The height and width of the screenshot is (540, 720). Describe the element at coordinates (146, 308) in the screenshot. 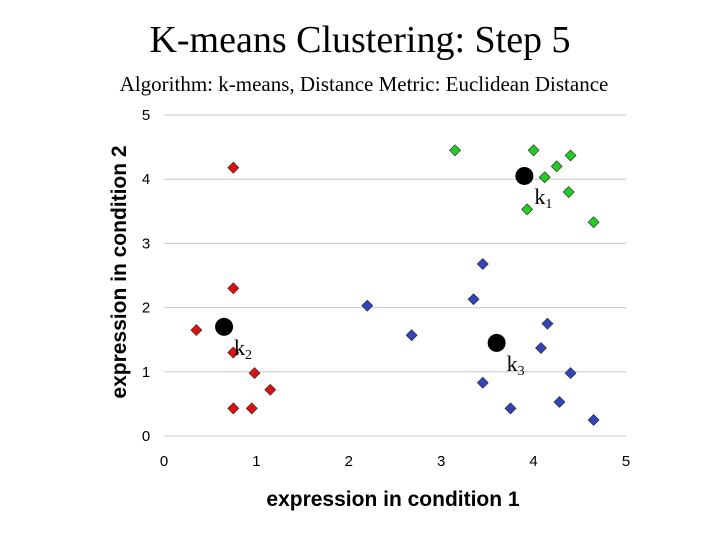

I see `y-tick-label: 2` at that location.